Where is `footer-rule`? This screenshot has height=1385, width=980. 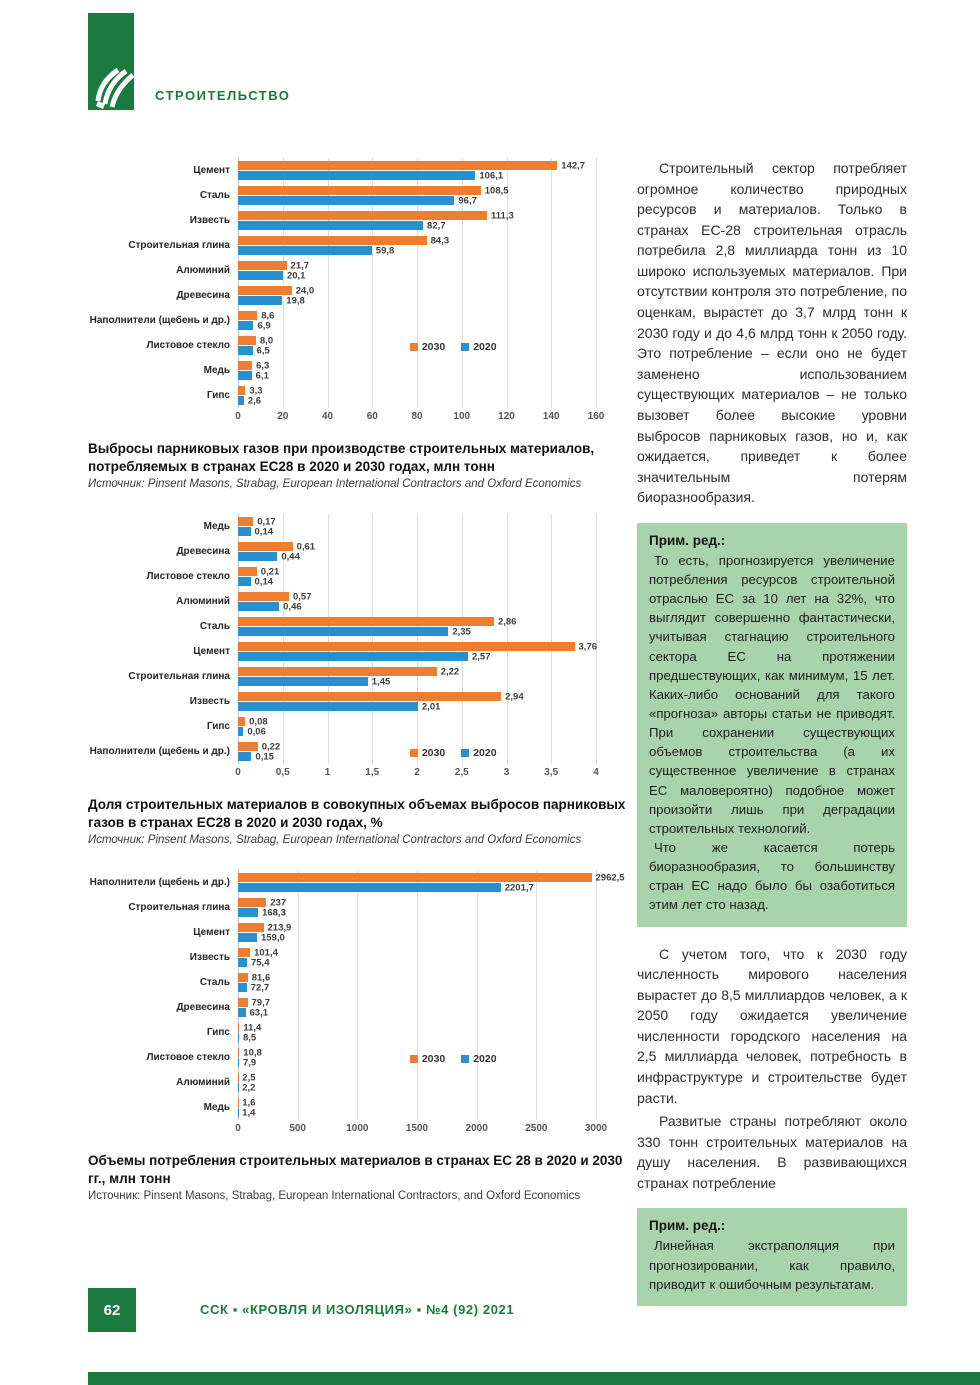
footer-rule is located at coordinates (534, 1378).